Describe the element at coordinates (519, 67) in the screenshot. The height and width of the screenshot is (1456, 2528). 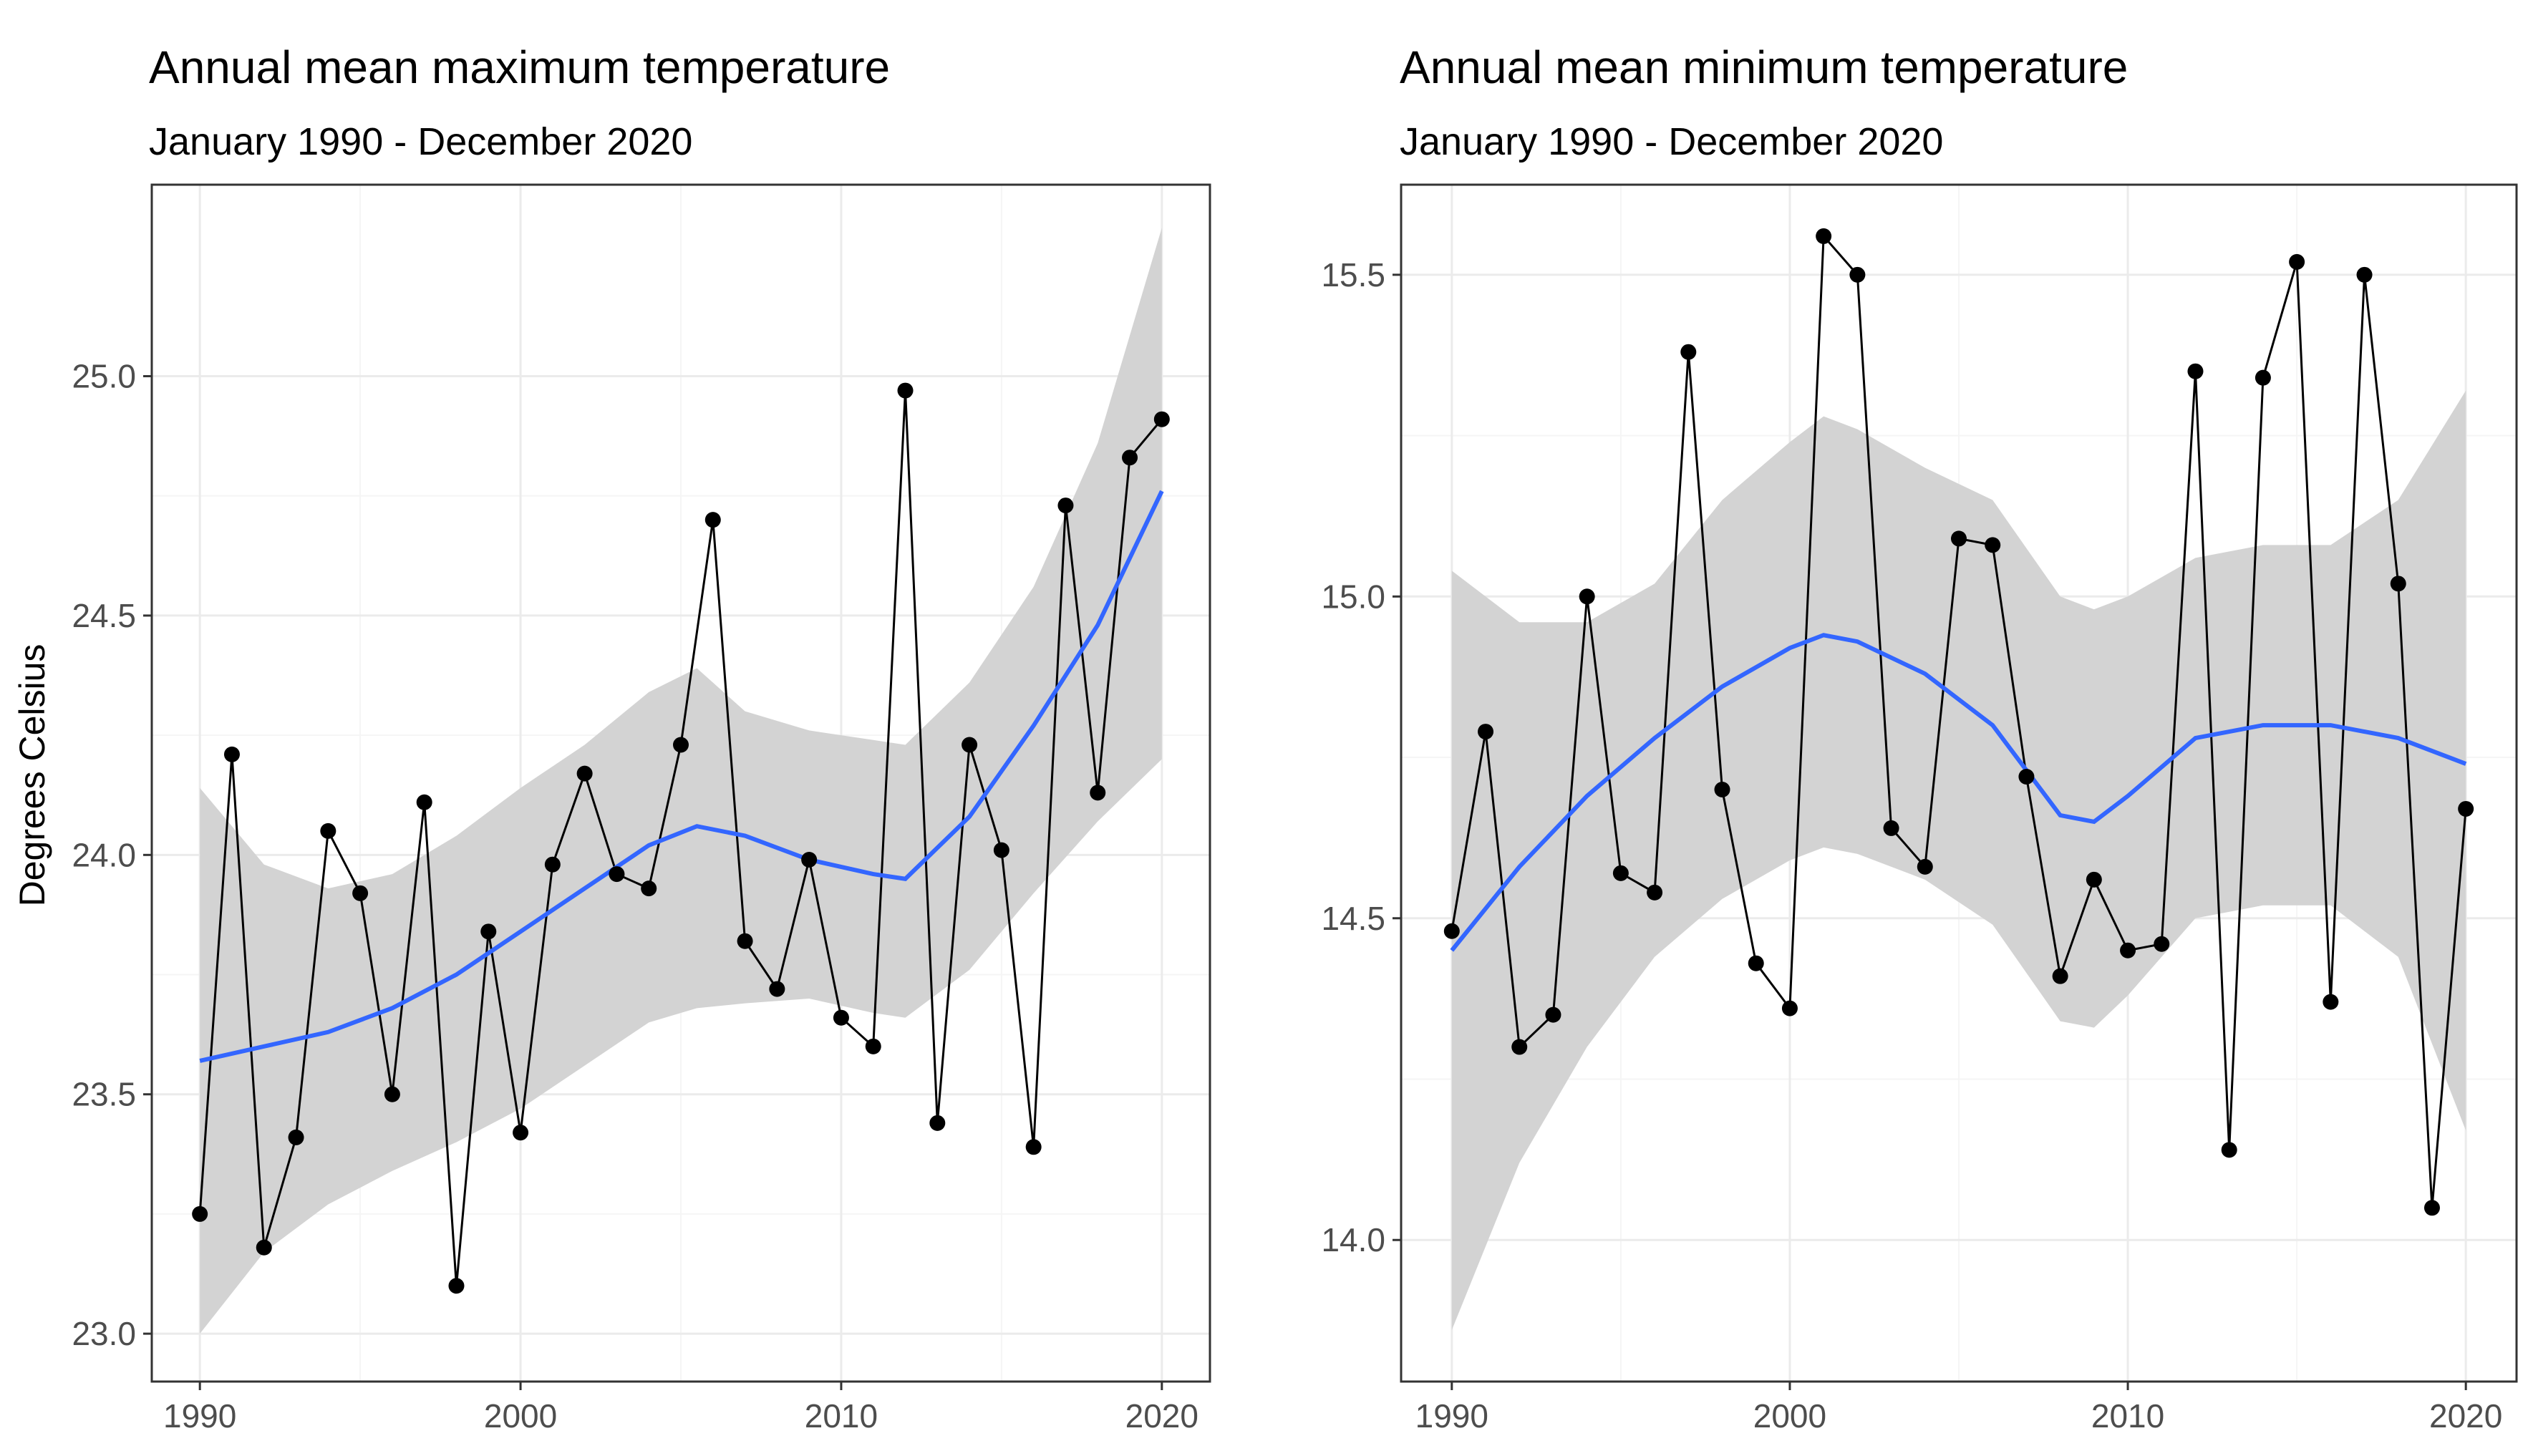
I see `chart-title: Annual mean maximum temperature` at that location.